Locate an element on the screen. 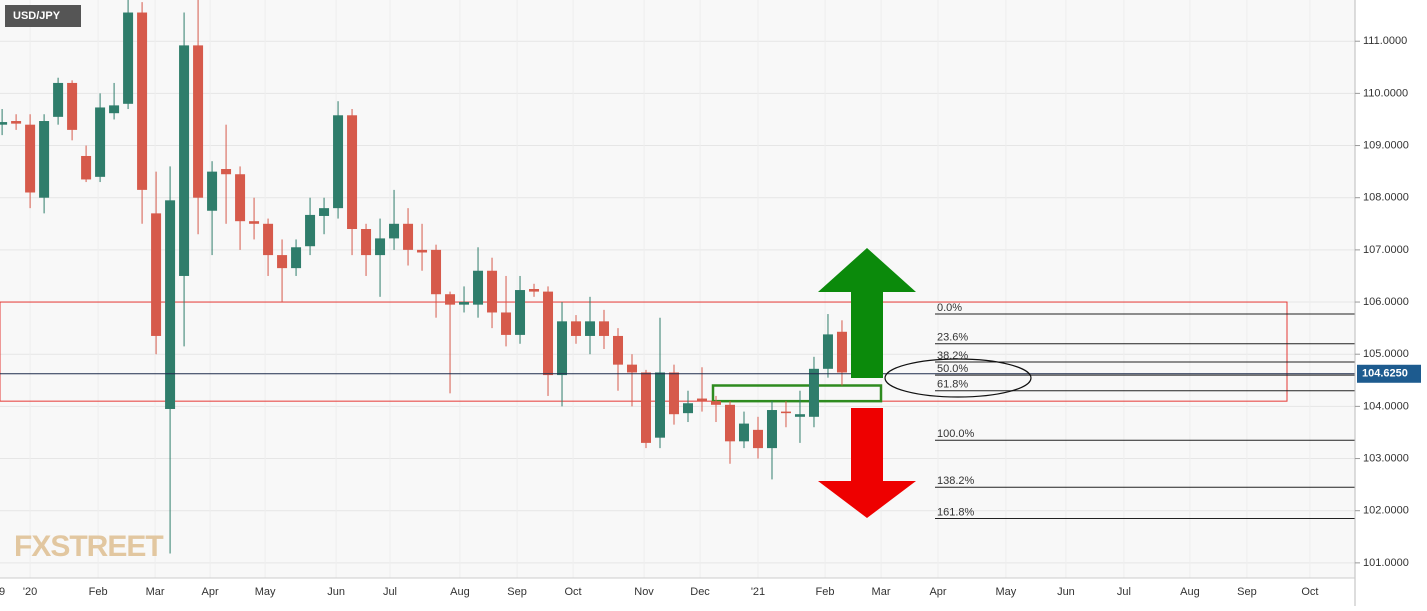 Image resolution: width=1427 pixels, height=611 pixels. last-price-box is located at coordinates (1389, 373).